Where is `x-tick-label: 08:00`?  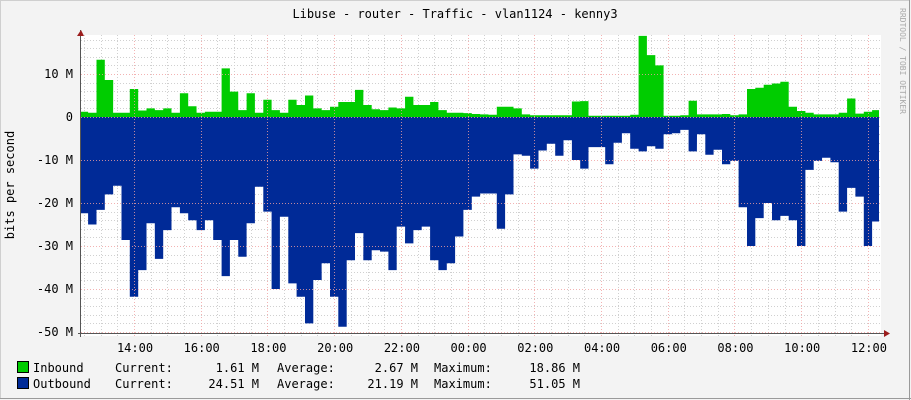 x-tick-label: 08:00 is located at coordinates (735, 348).